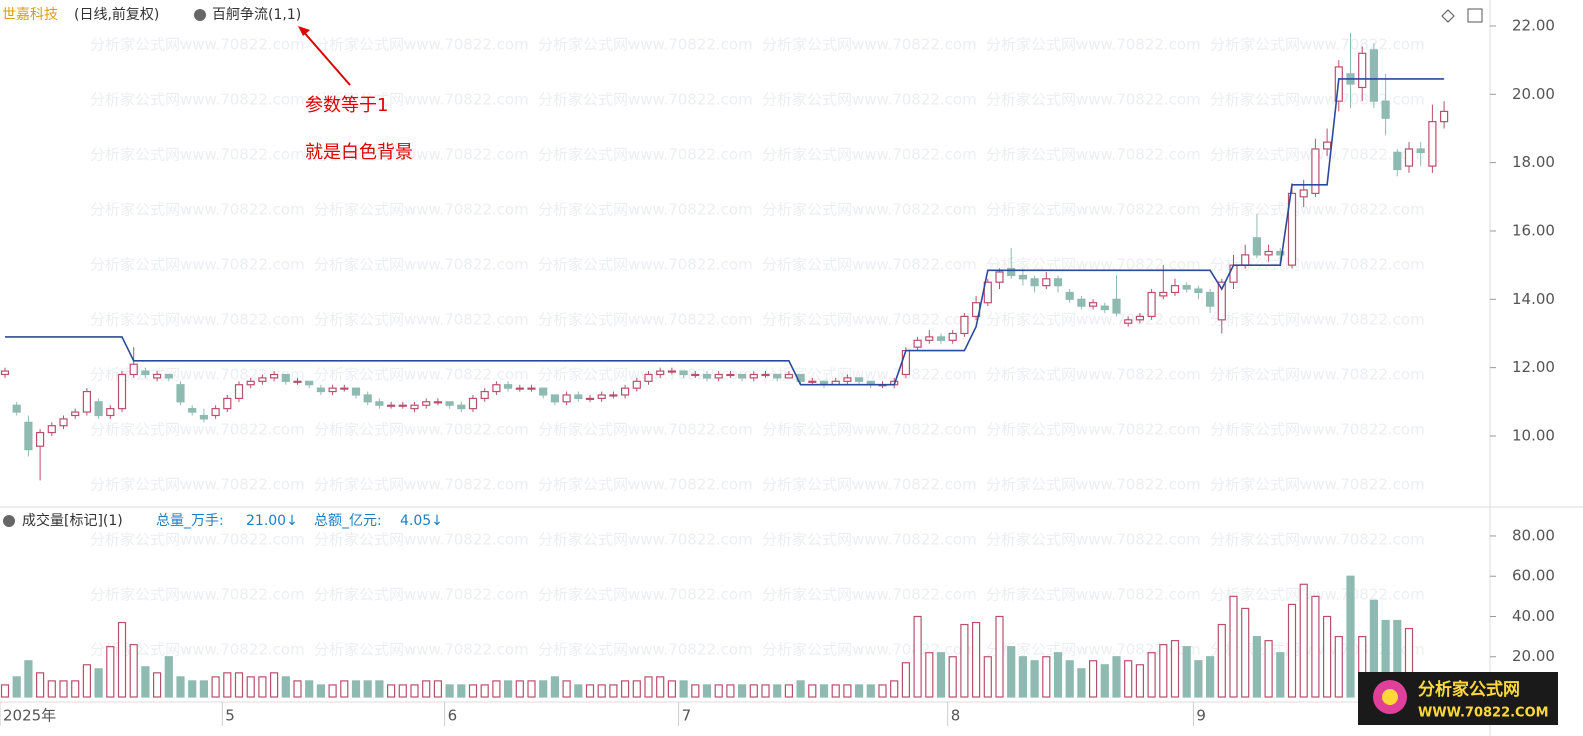 The width and height of the screenshot is (1583, 736). What do you see at coordinates (1533, 25) in the screenshot?
I see `y-tick-label: 22.00` at bounding box center [1533, 25].